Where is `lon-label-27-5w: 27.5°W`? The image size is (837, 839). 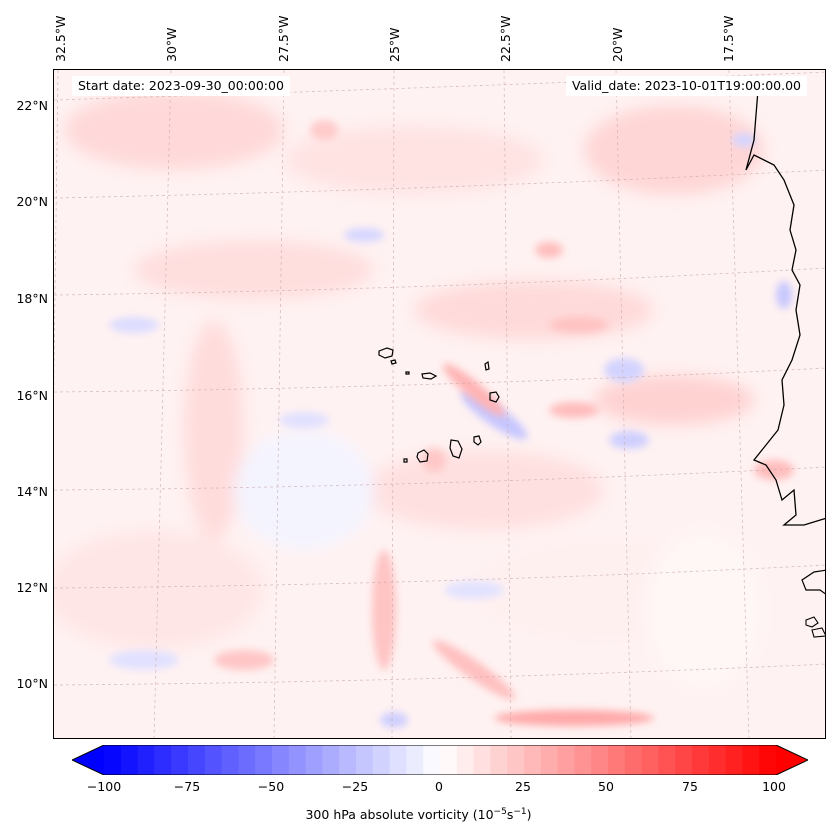 lon-label-27-5w: 27.5°W is located at coordinates (283, 38).